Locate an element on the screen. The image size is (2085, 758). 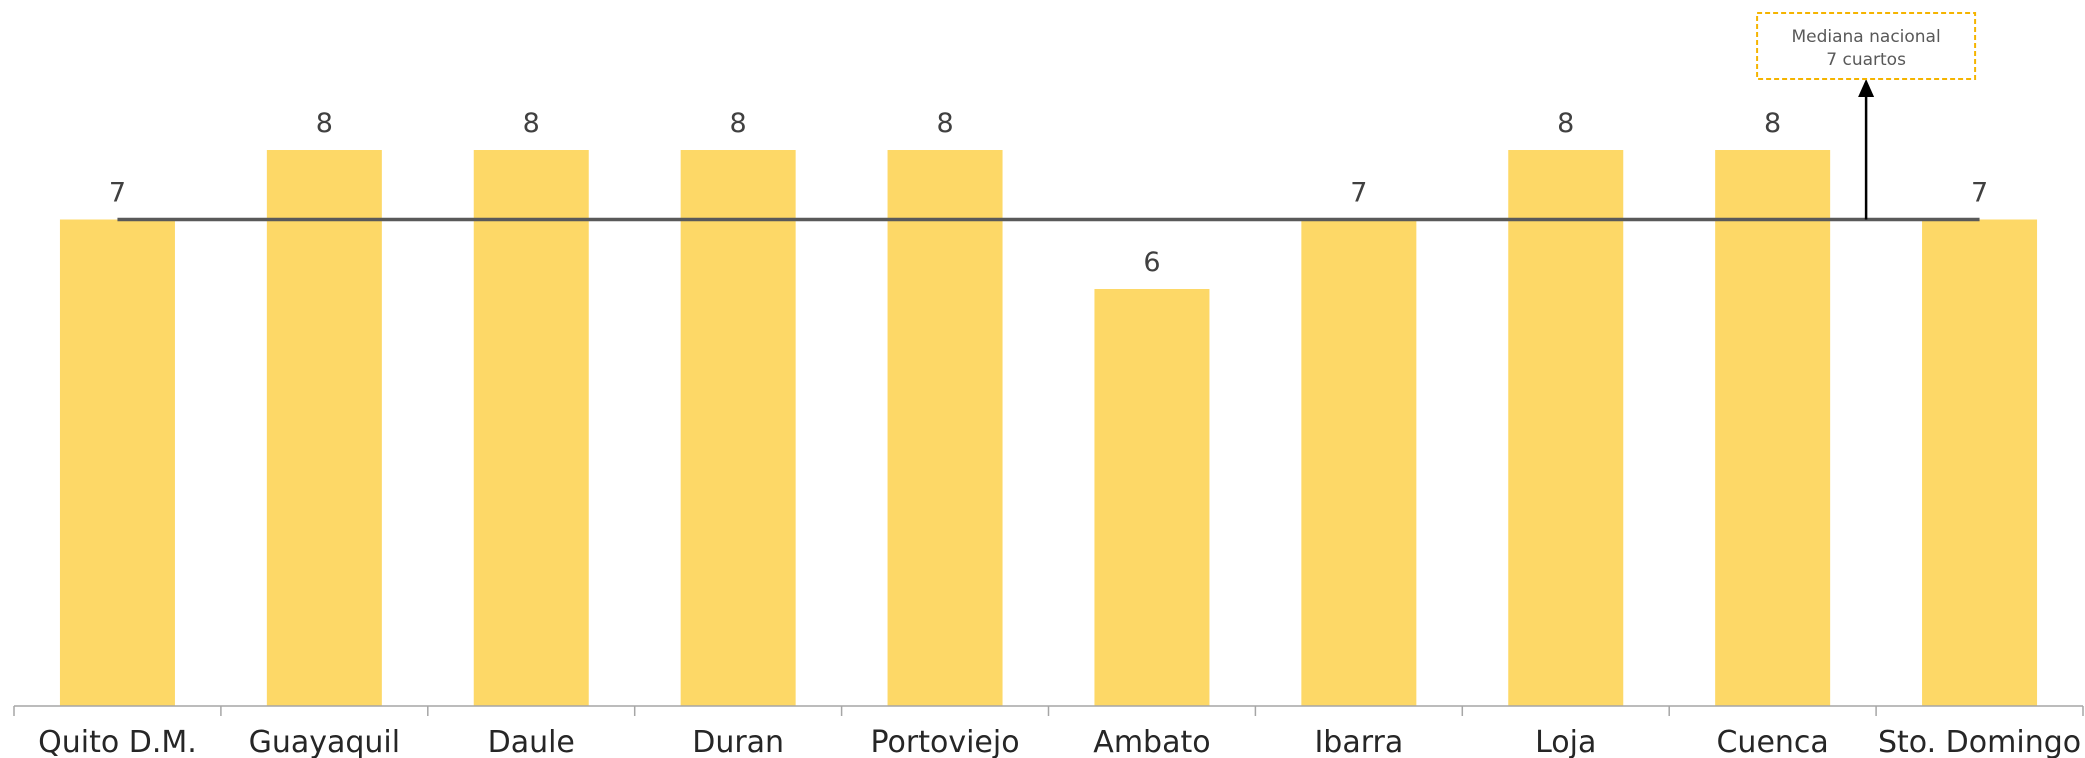
annotation-box is located at coordinates (1866, 46).